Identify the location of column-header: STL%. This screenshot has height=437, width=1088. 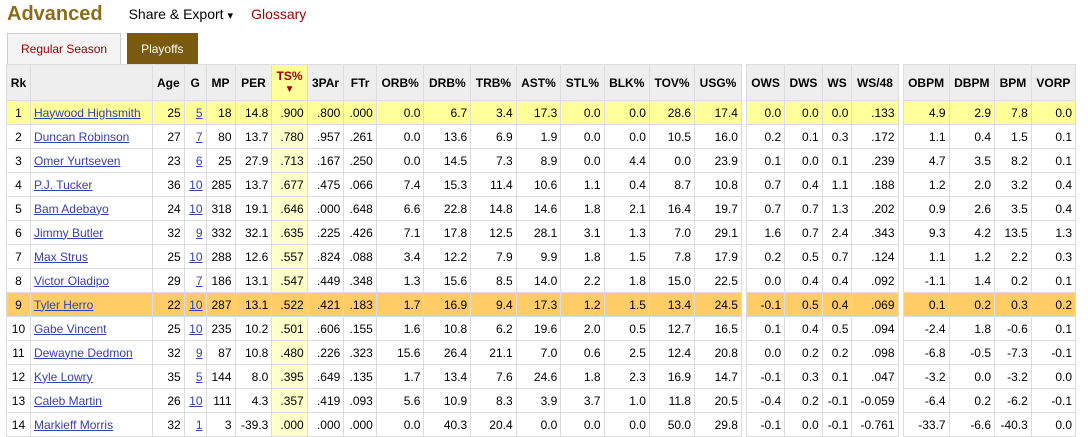
(582, 82).